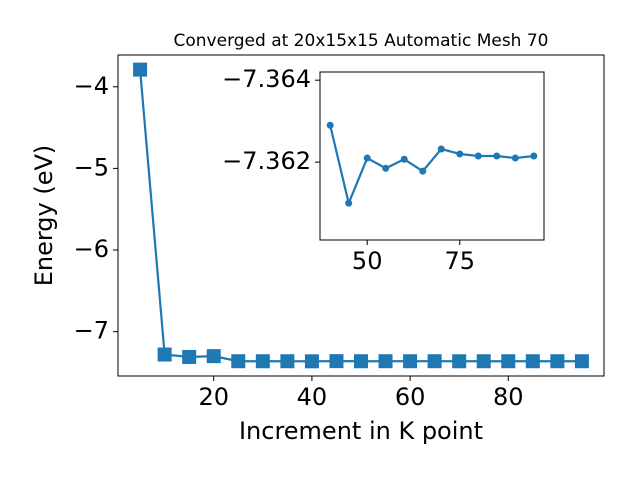 This screenshot has width=640, height=484. Describe the element at coordinates (432, 156) in the screenshot. I see `plot-area` at that location.